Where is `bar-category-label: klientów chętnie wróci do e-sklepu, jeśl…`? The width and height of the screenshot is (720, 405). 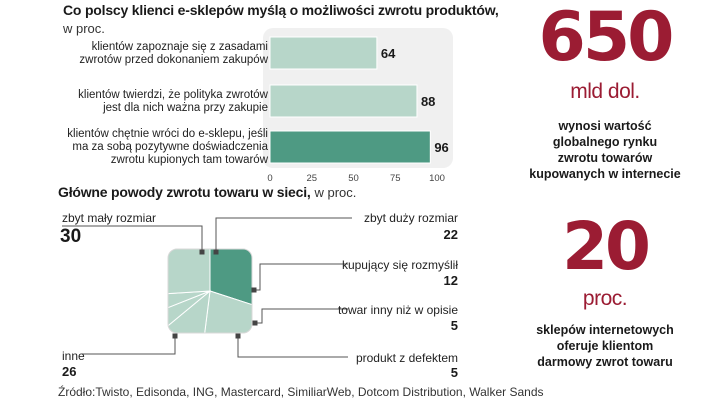 bar-category-label: klientów chętnie wróci do e-sklepu, jeśl… is located at coordinates (167, 147).